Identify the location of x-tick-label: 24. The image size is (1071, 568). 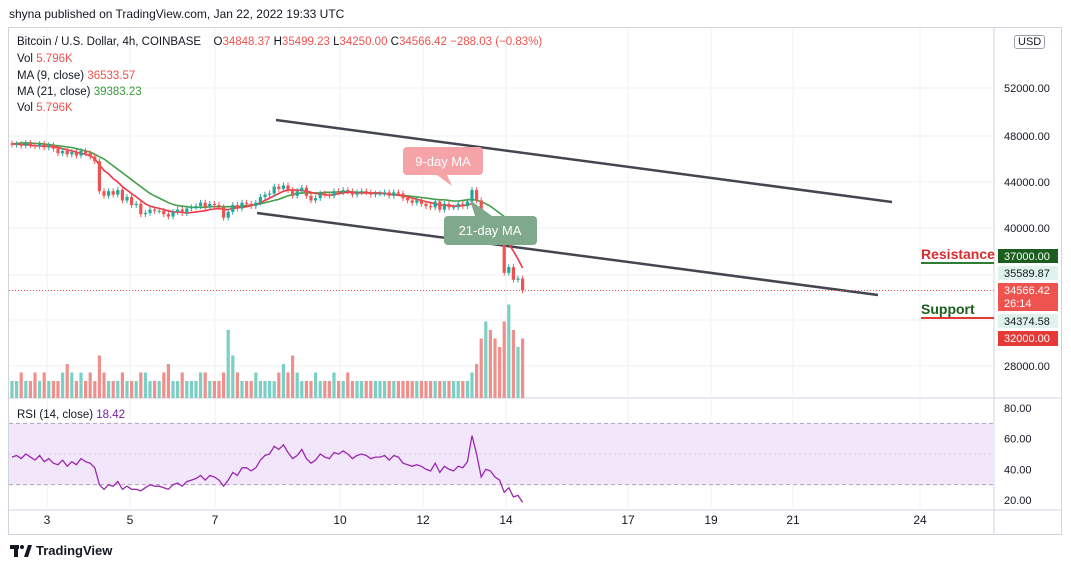
(920, 520).